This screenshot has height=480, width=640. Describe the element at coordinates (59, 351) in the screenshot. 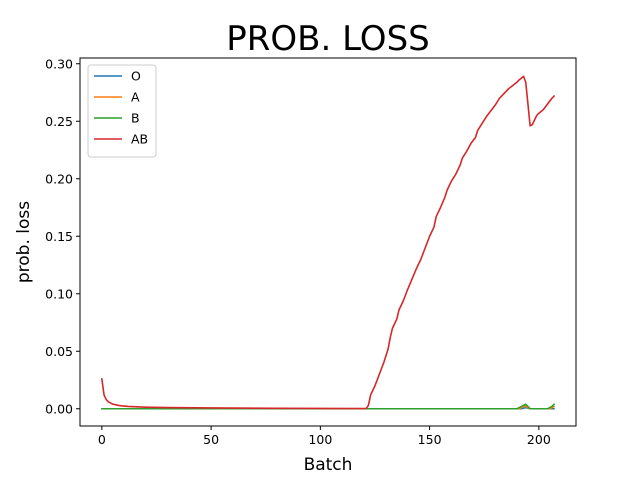

I see `y-tick-label: 0.05` at that location.